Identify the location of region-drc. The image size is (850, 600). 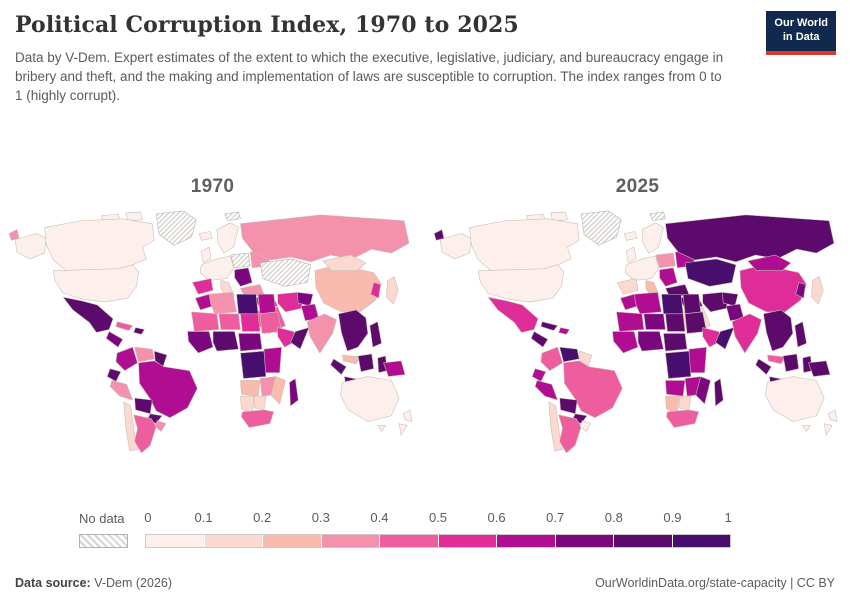
(677, 364).